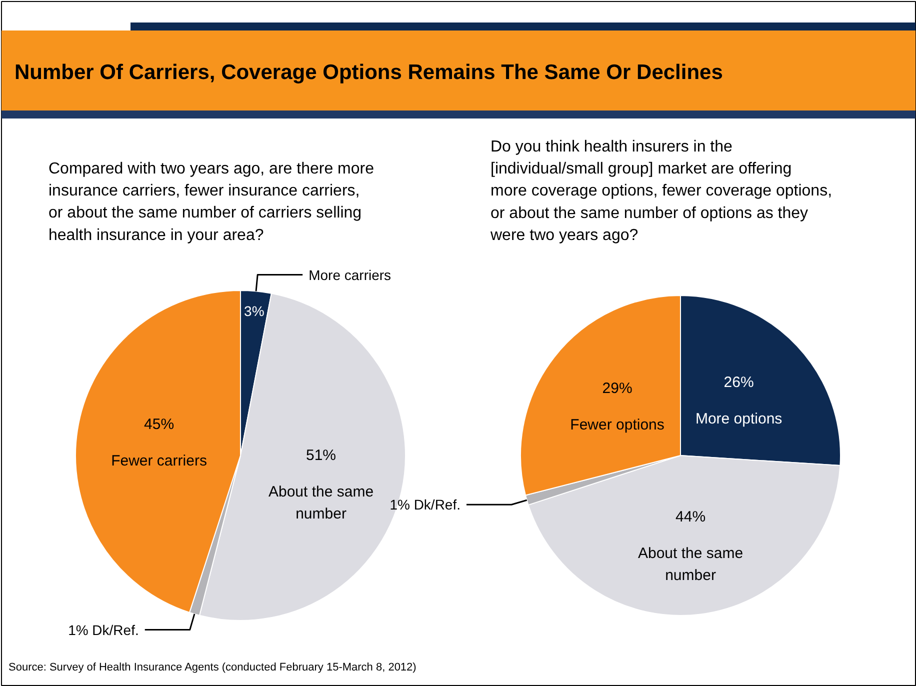  What do you see at coordinates (321, 455) in the screenshot?
I see `data-label: 51%` at bounding box center [321, 455].